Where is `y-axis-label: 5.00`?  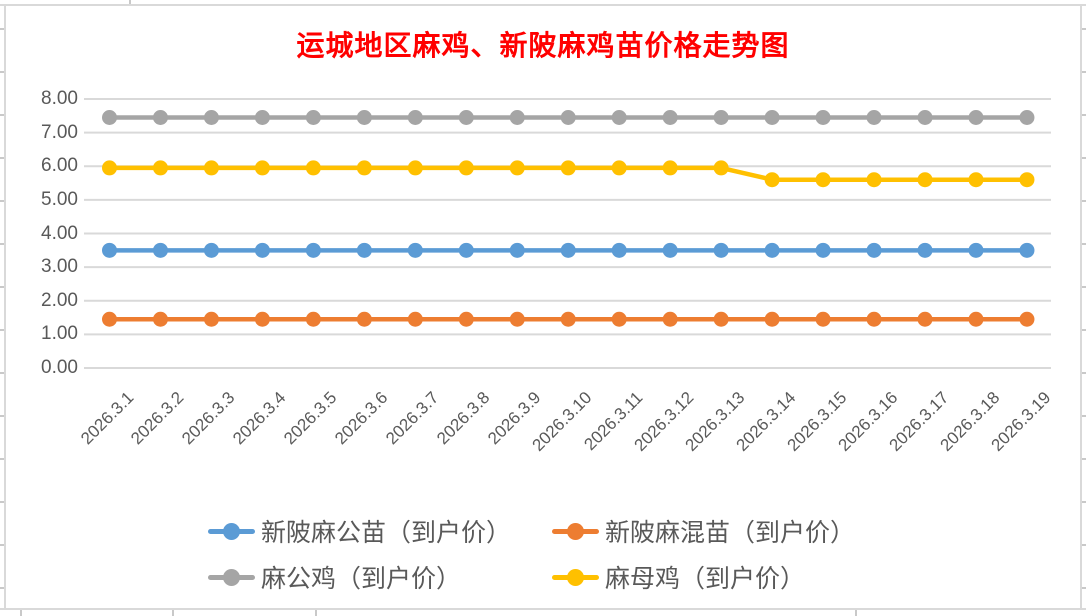 y-axis-label: 5.00 is located at coordinates (59, 199).